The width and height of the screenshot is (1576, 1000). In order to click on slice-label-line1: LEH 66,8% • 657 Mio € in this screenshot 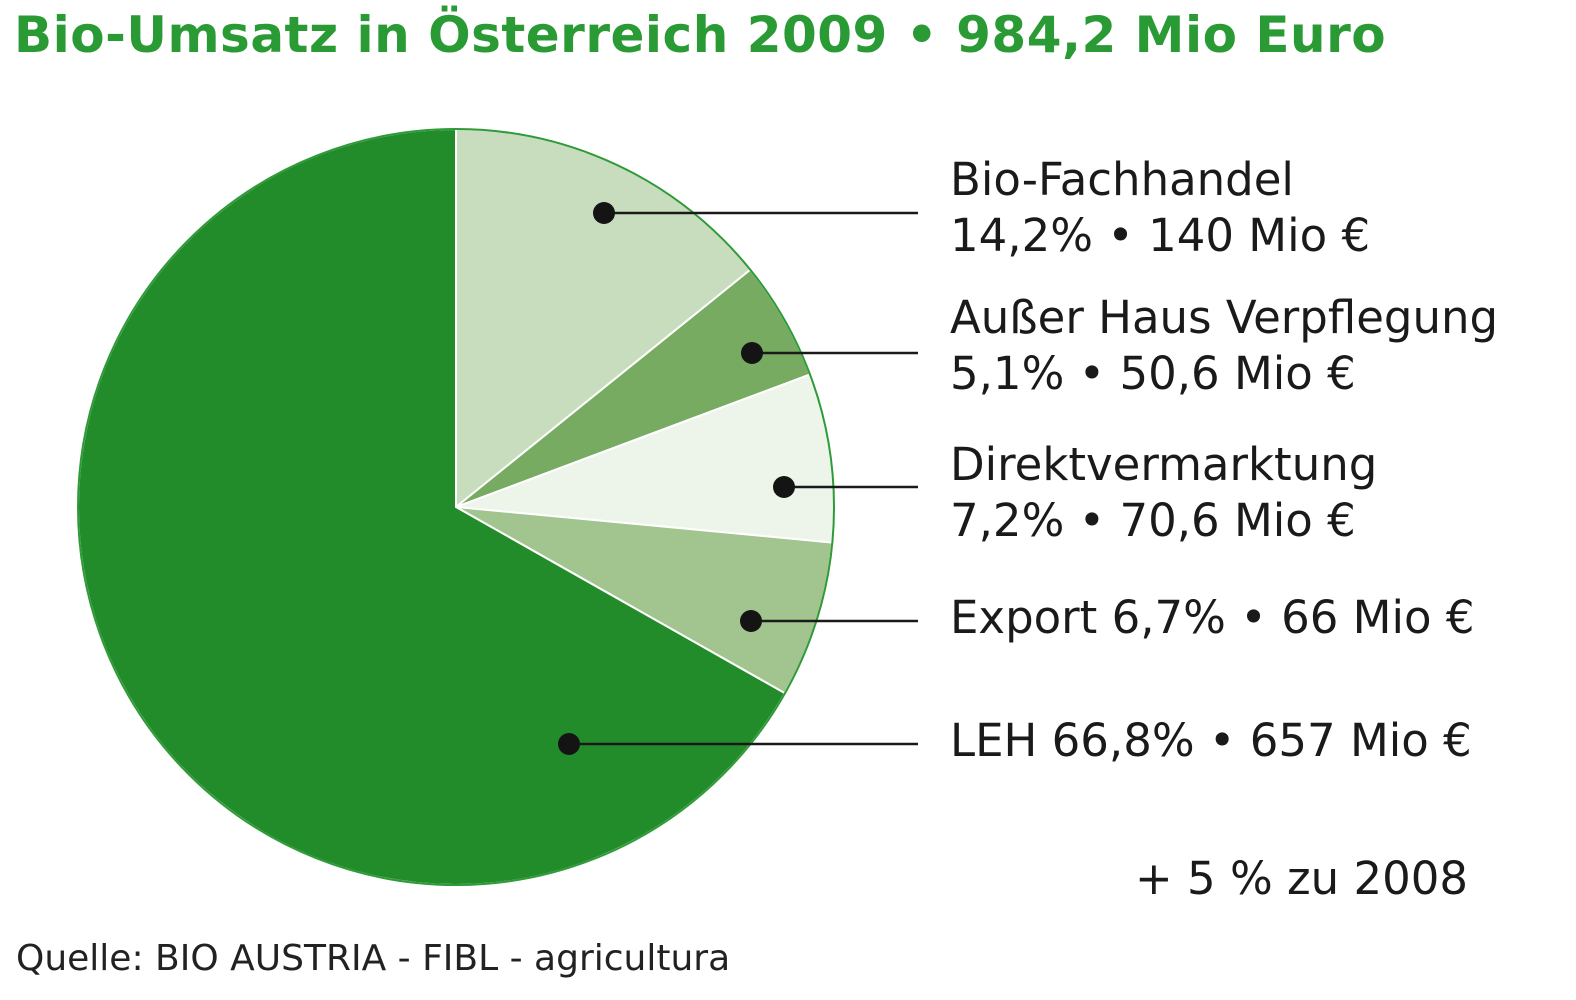, I will do `click(1211, 740)`.